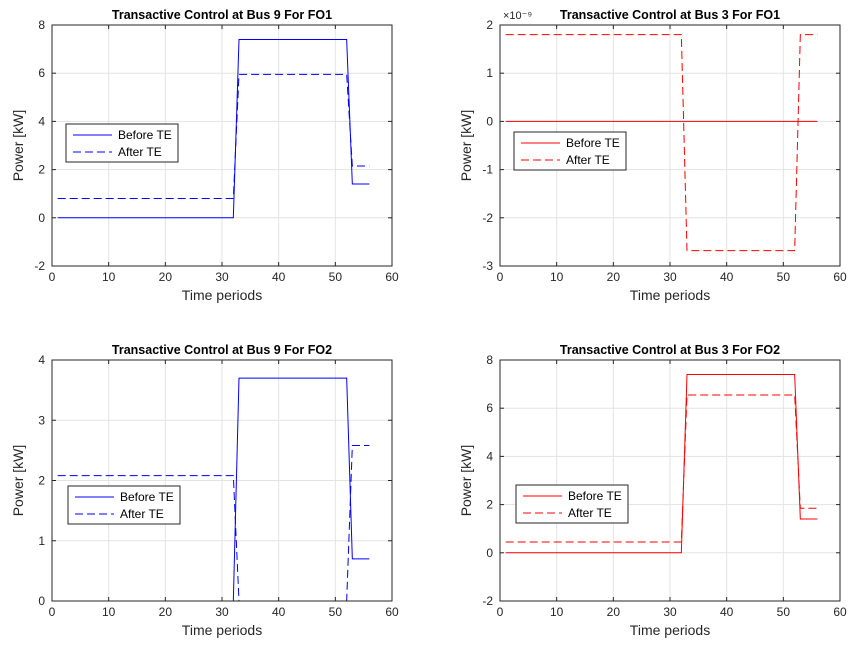 The image size is (848, 645). Describe the element at coordinates (41, 420) in the screenshot. I see `y-tick-label: 3` at that location.